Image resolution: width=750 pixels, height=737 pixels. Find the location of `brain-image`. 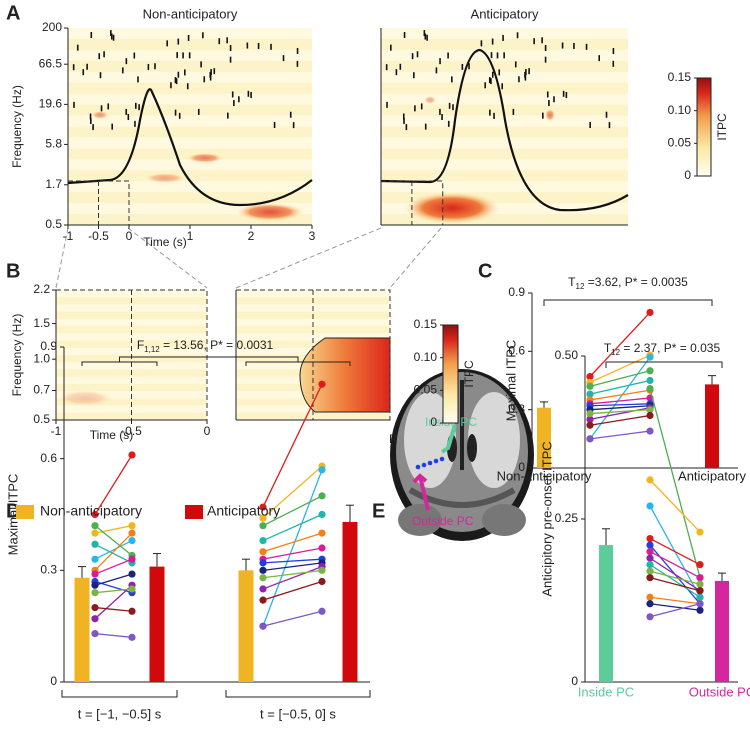

brain-image is located at coordinates (462, 455).